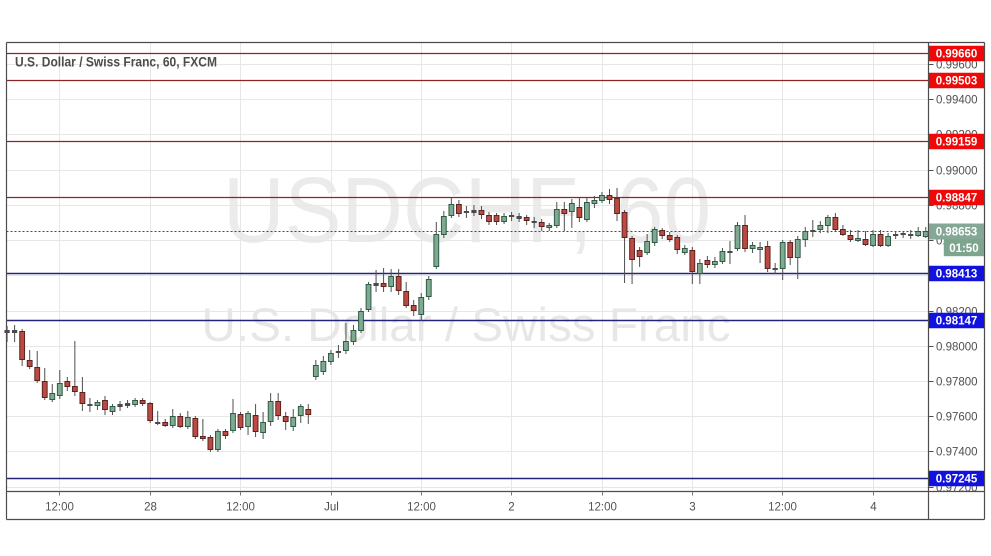 The image size is (991, 556). What do you see at coordinates (957, 101) in the screenshot?
I see `svg-text: 0.99400` at bounding box center [957, 101].